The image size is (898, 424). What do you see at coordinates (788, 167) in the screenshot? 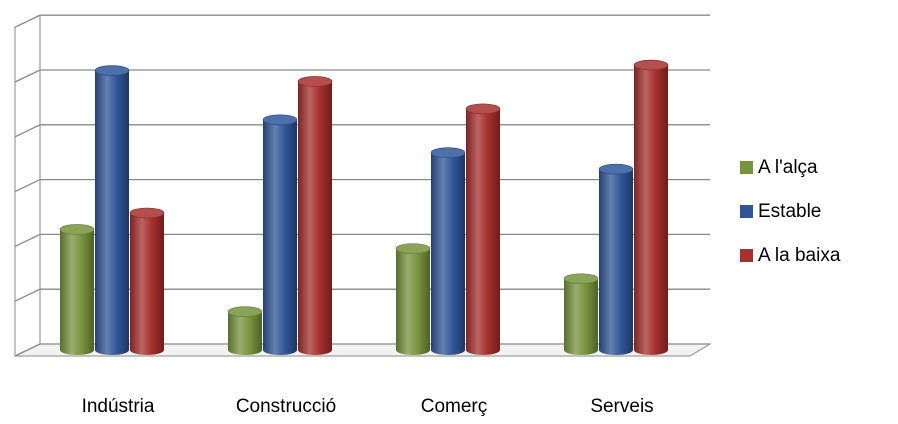
I see `legend-label: A l'alça` at bounding box center [788, 167].